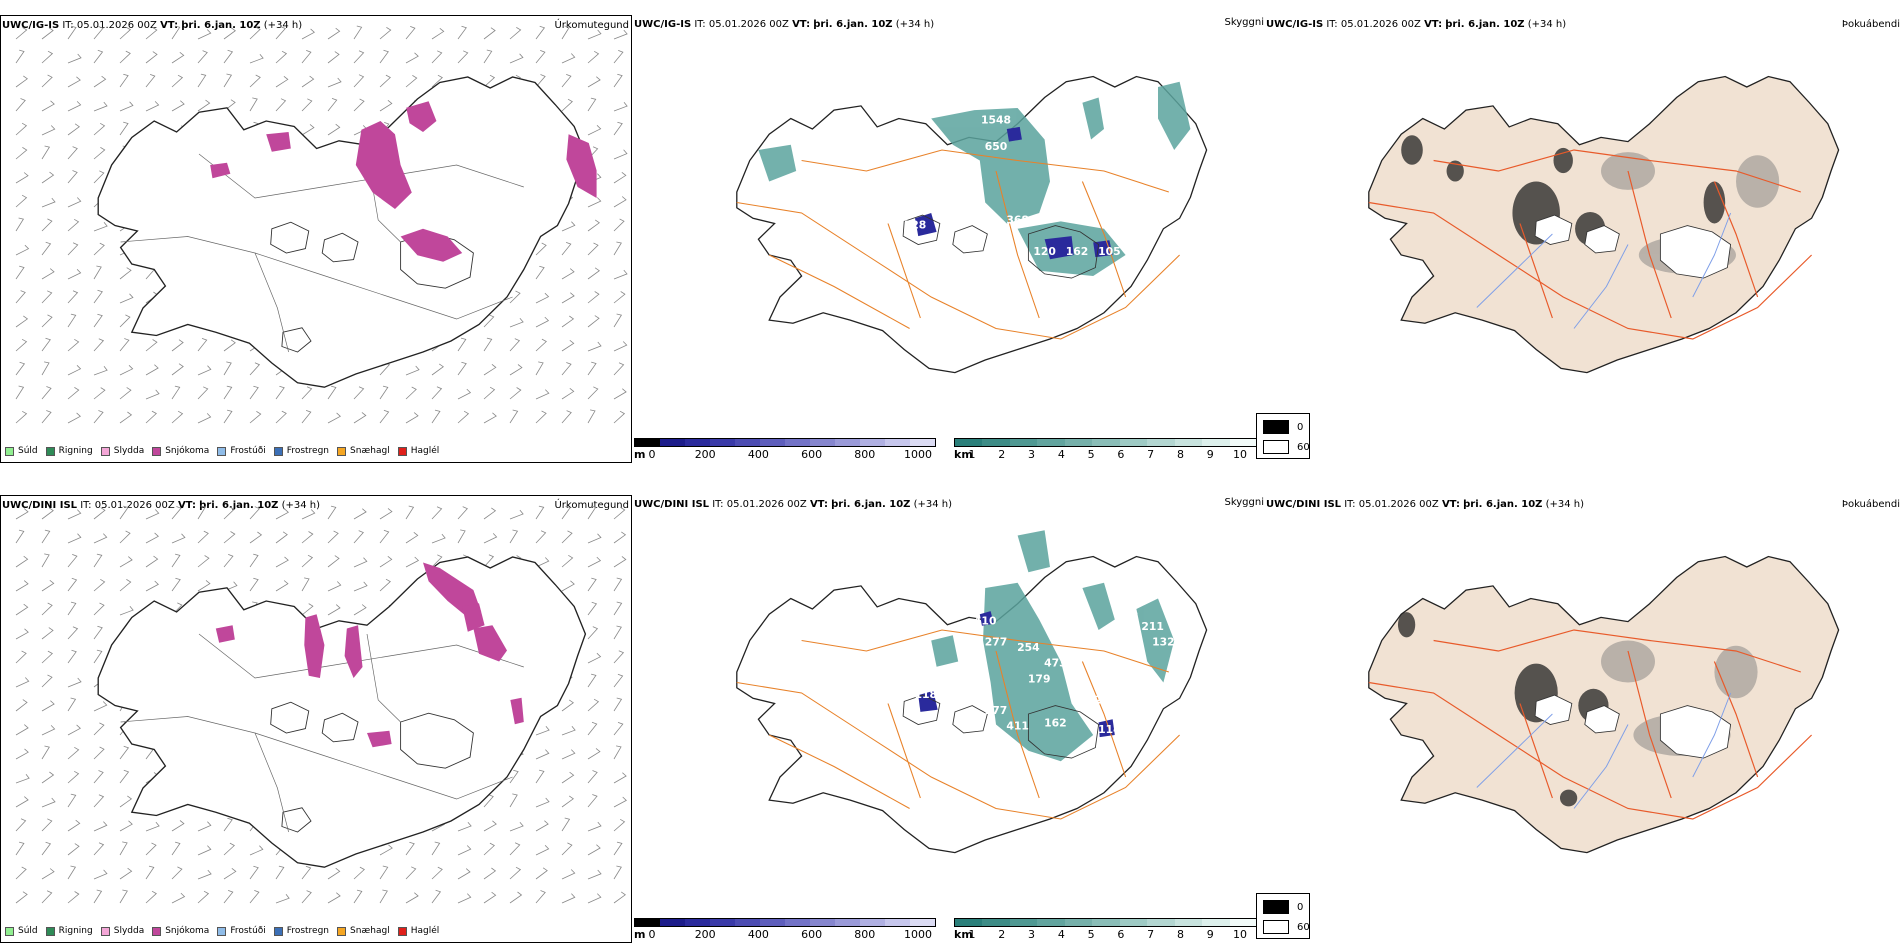 Image resolution: width=1900 pixels, height=950 pixels. What do you see at coordinates (1210, 934) in the screenshot?
I see `colorbar-tick: 9` at bounding box center [1210, 934].